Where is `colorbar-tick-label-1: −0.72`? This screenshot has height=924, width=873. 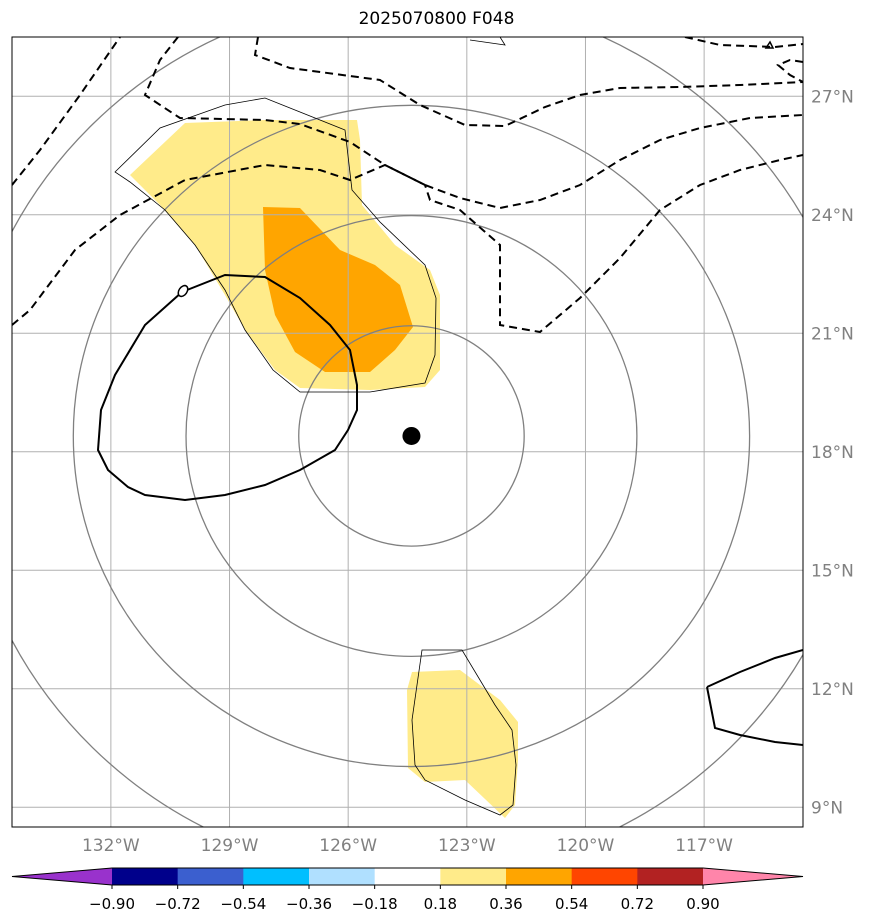
colorbar-tick-label-1: −0.72 is located at coordinates (178, 904).